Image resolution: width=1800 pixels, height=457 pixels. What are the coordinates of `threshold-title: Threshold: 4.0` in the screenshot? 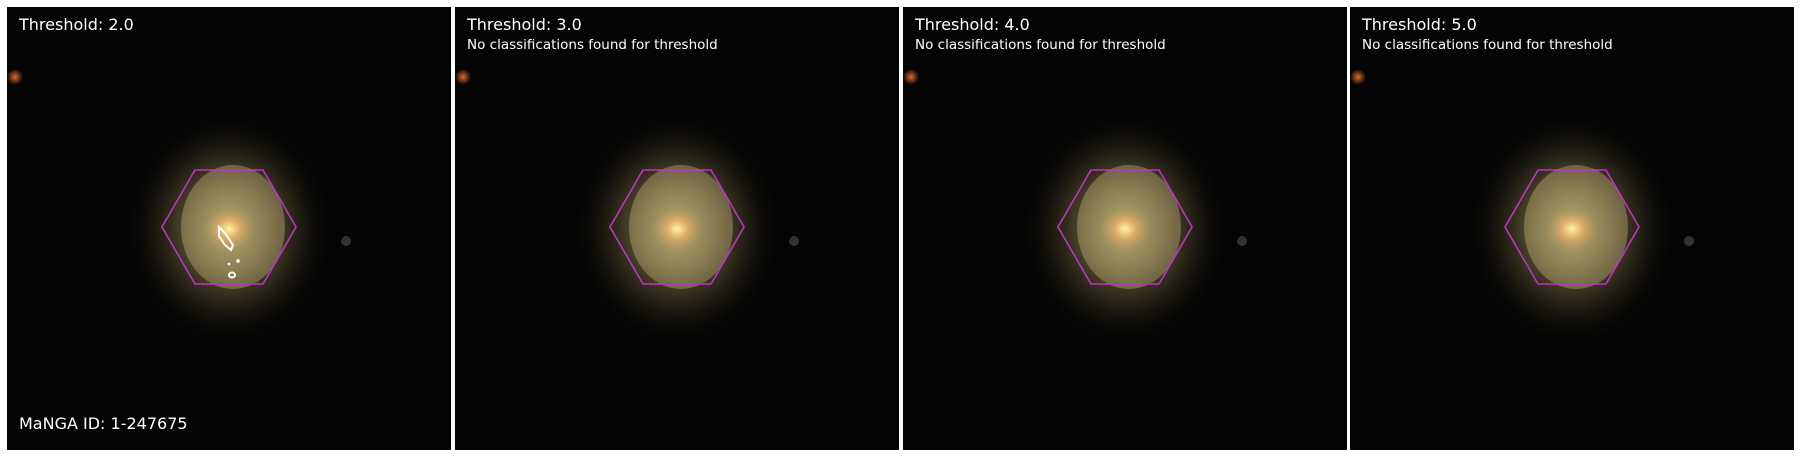 It's located at (972, 24).